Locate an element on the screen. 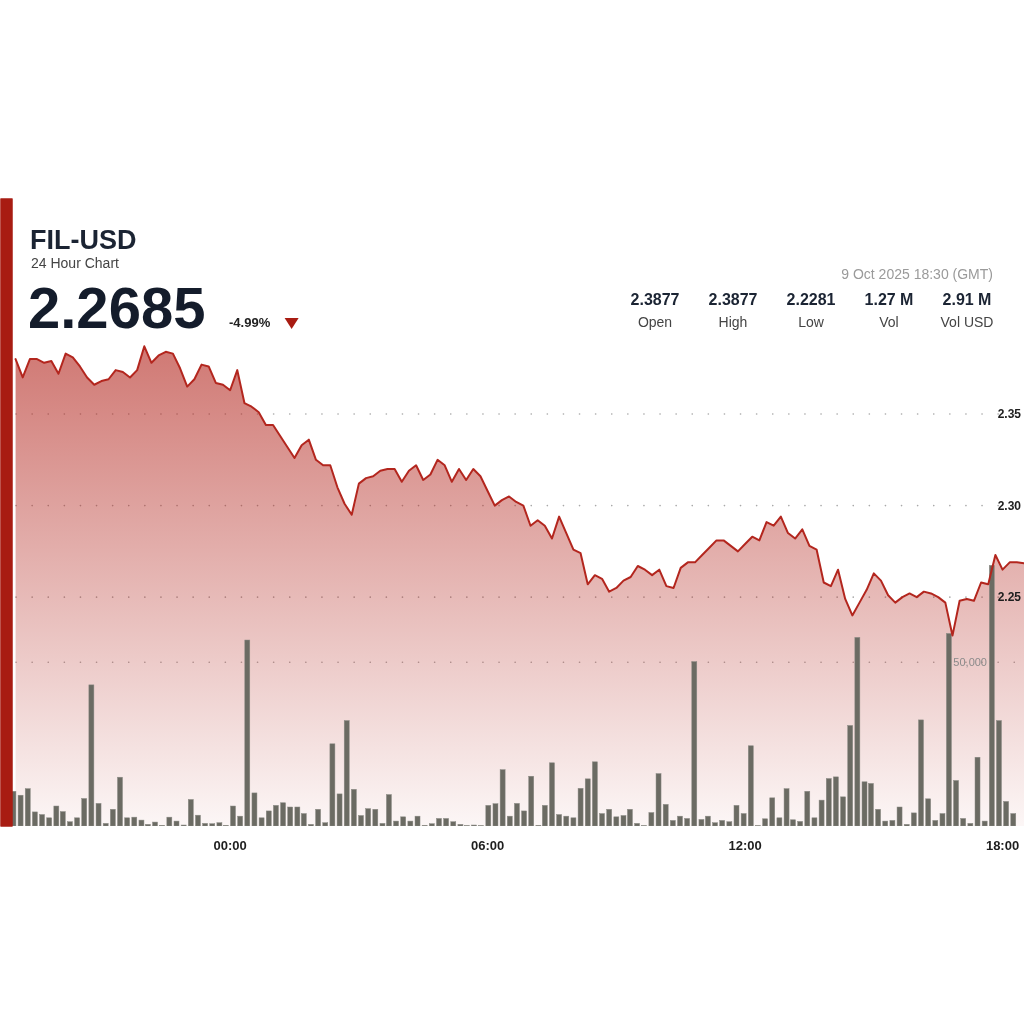  annotation: 2.2685 is located at coordinates (117, 307).